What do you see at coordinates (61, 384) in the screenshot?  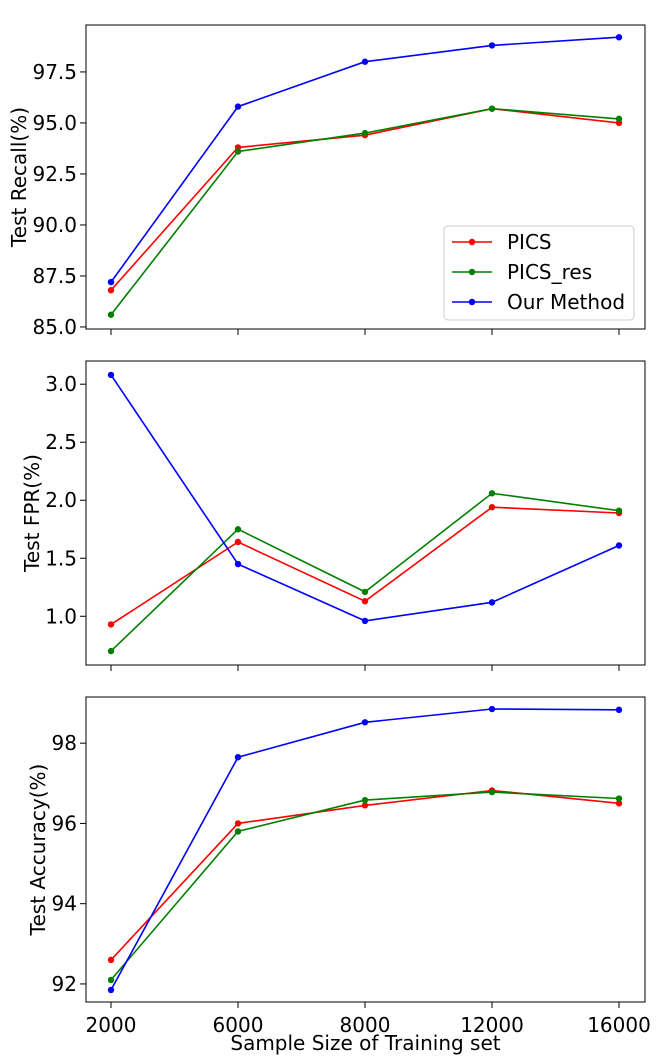 I see `y-tick-label: 3.0` at bounding box center [61, 384].